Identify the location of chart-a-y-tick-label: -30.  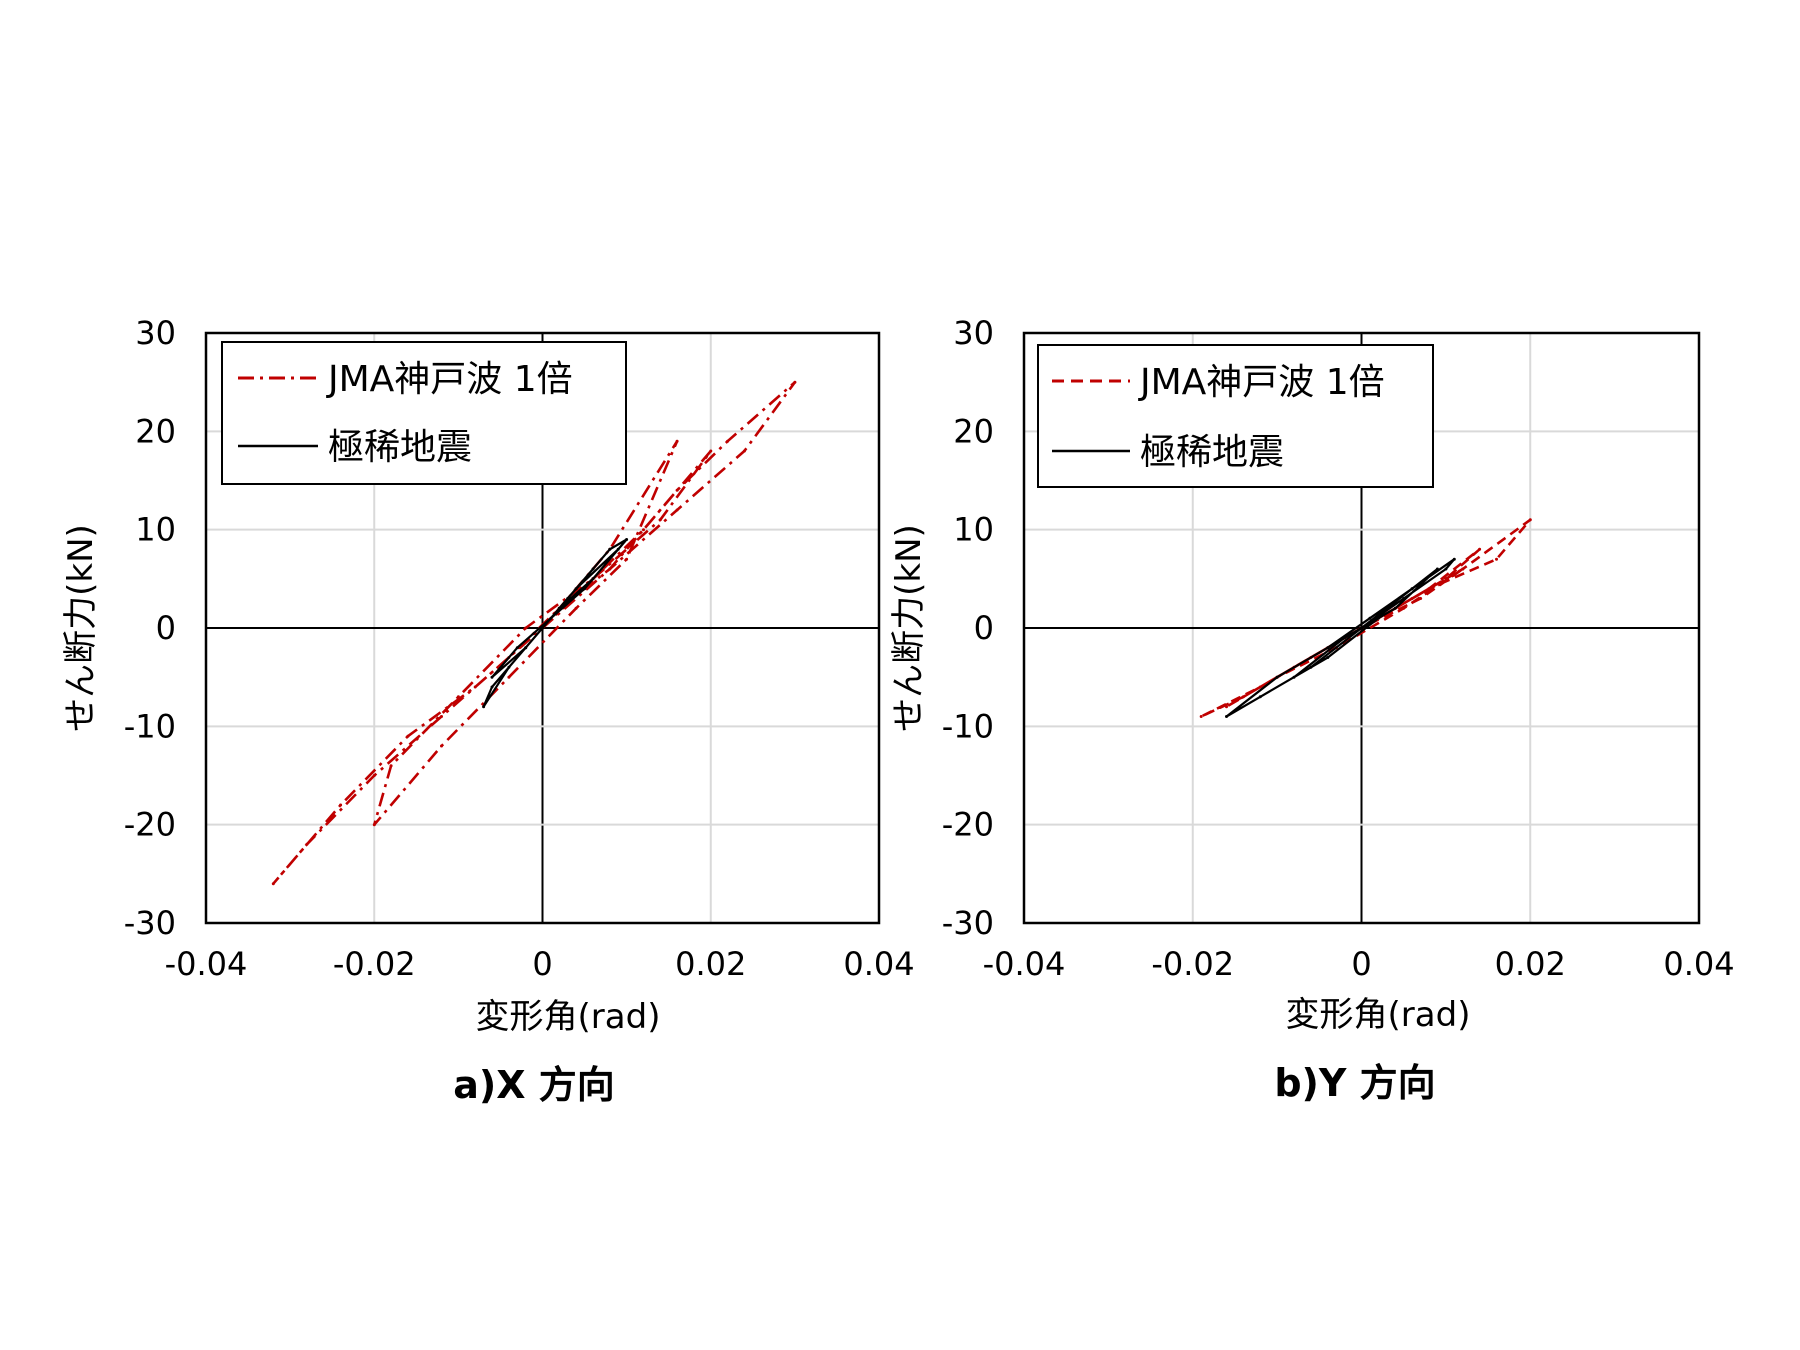
(150, 923).